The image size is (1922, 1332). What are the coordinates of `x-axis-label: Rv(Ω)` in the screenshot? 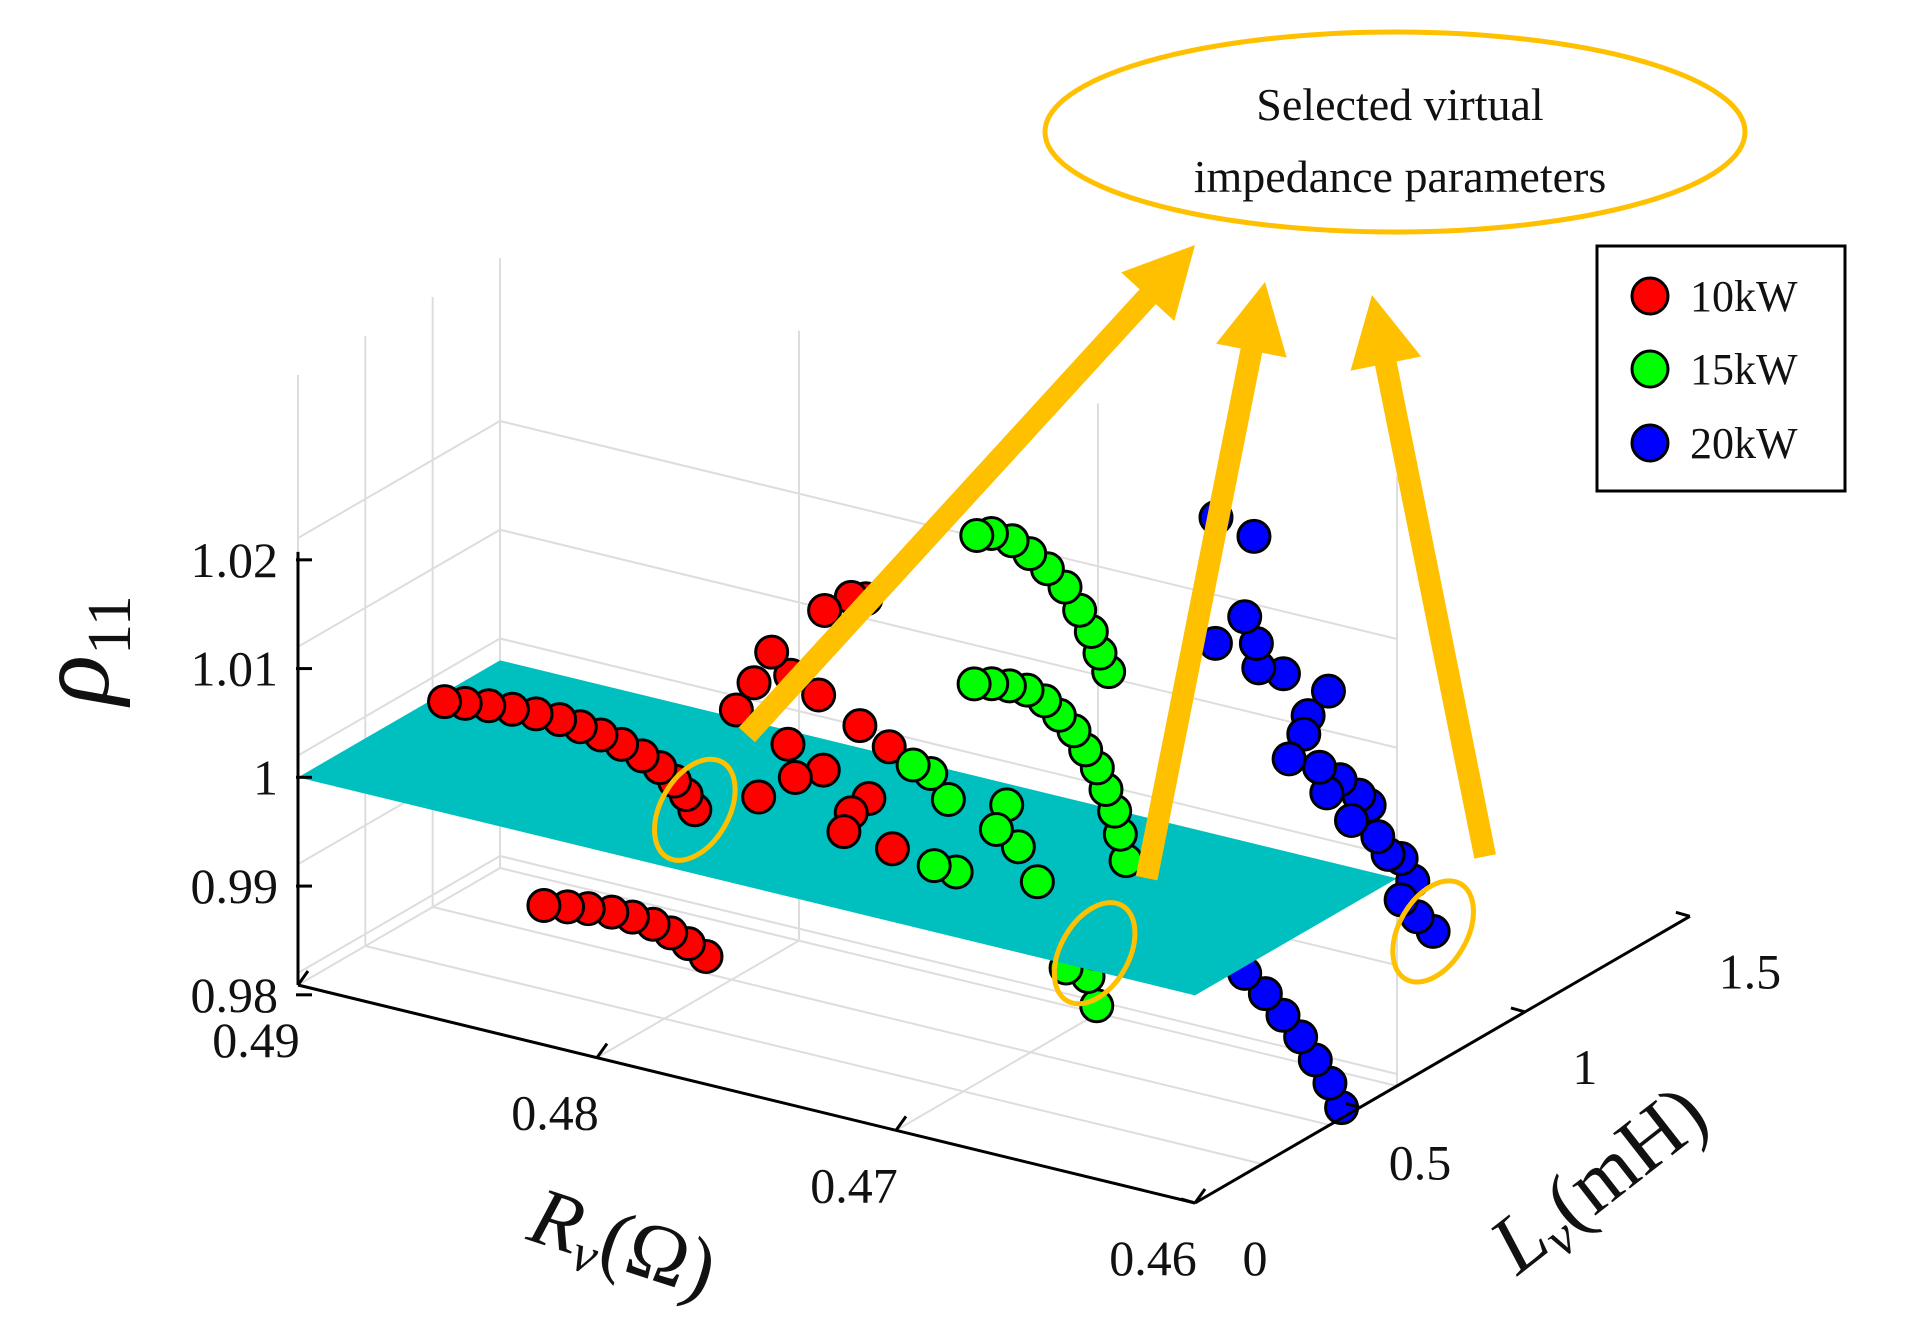 It's located at (622, 1245).